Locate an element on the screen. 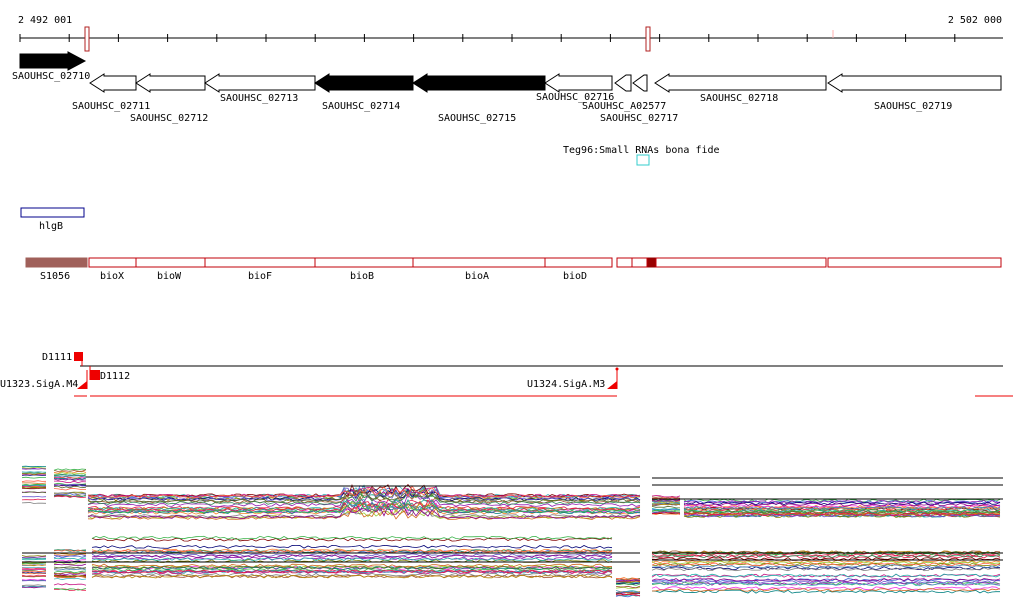 The height and width of the screenshot is (611, 1024). gene-label: SAOUHSC_02718 is located at coordinates (739, 98).